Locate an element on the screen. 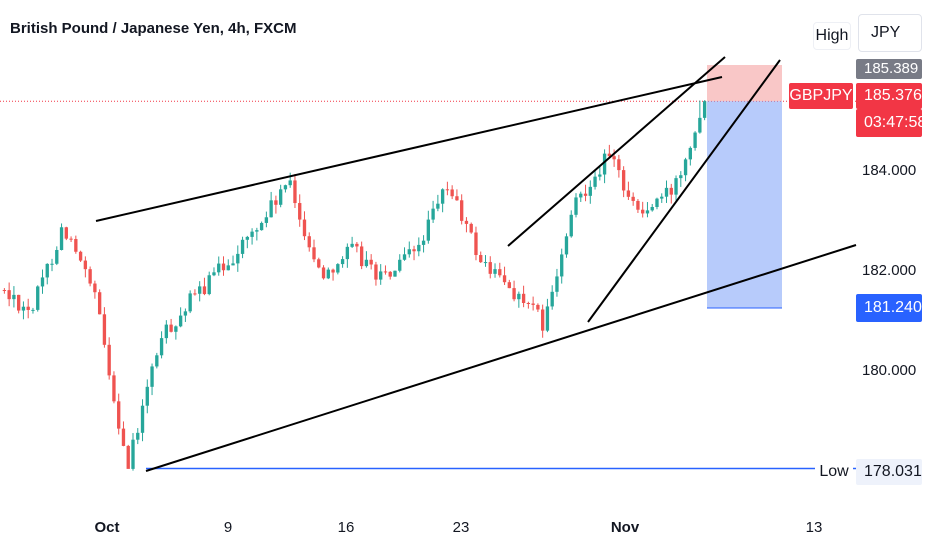 This screenshot has height=550, width=932. price-axis: 184.000 182.000 180.000 is located at coordinates (889, 270).